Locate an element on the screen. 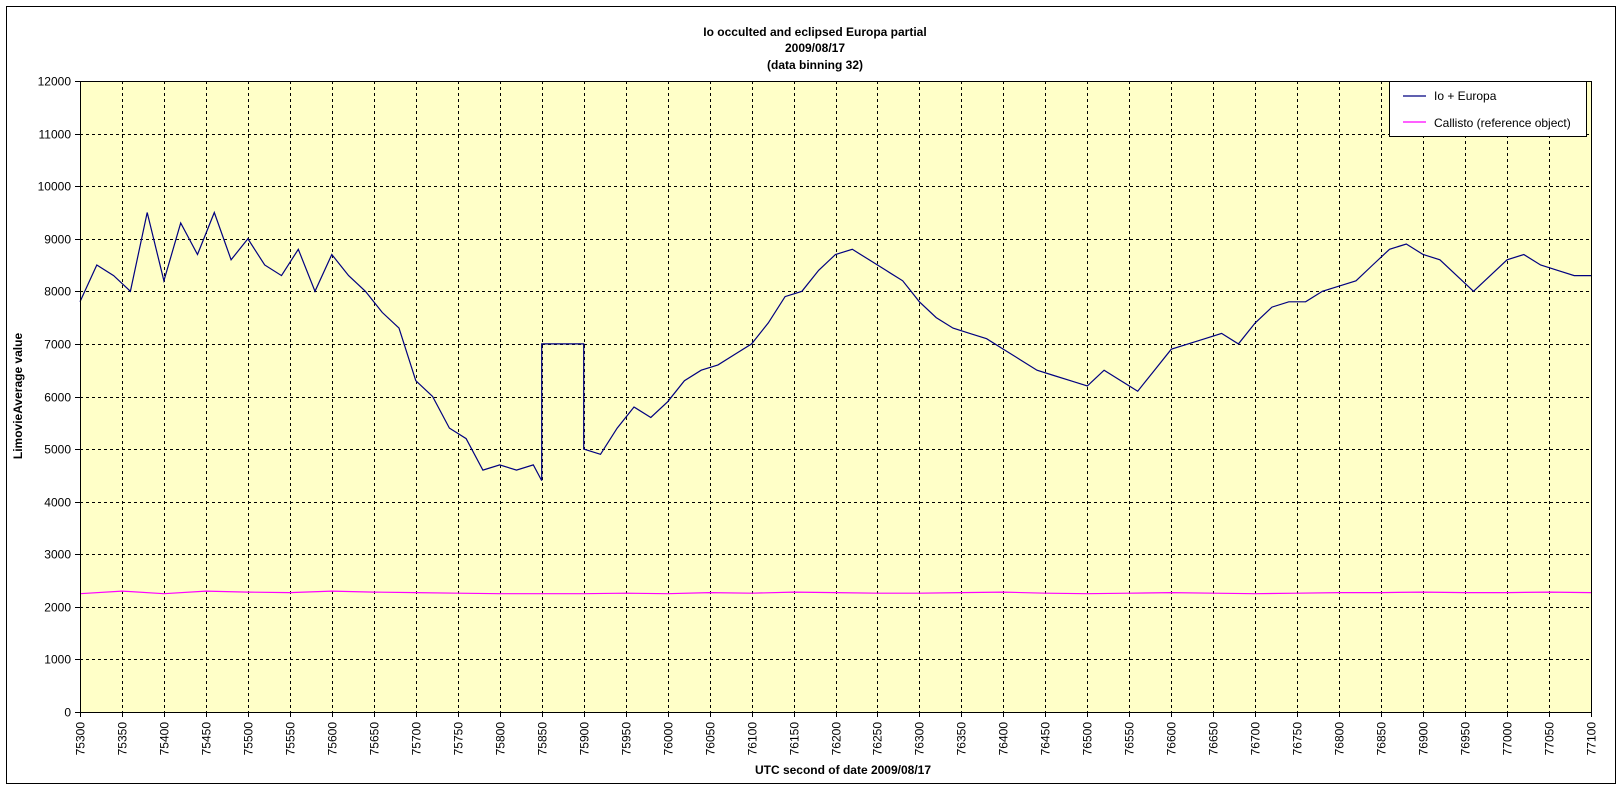 This screenshot has width=1622, height=796. x-tick-label: 76900 is located at coordinates (1424, 739).